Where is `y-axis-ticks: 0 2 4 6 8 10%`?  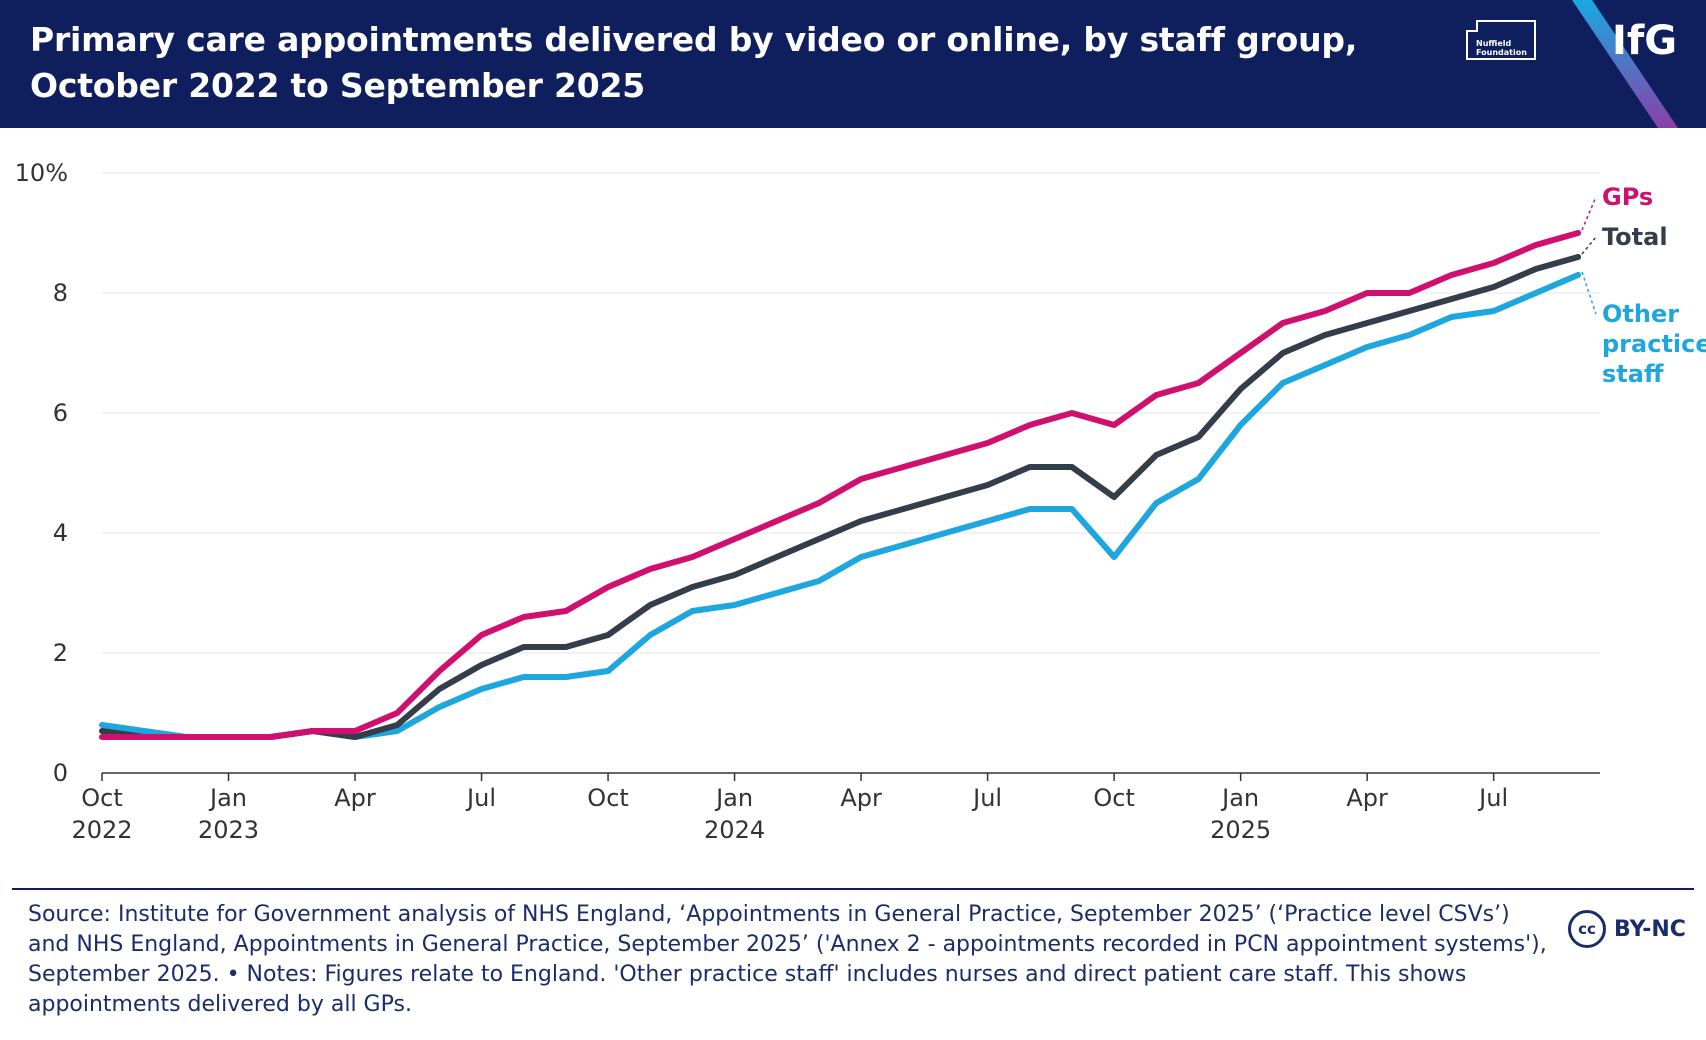
y-axis-ticks: 0 2 4 6 8 10% is located at coordinates (41, 473).